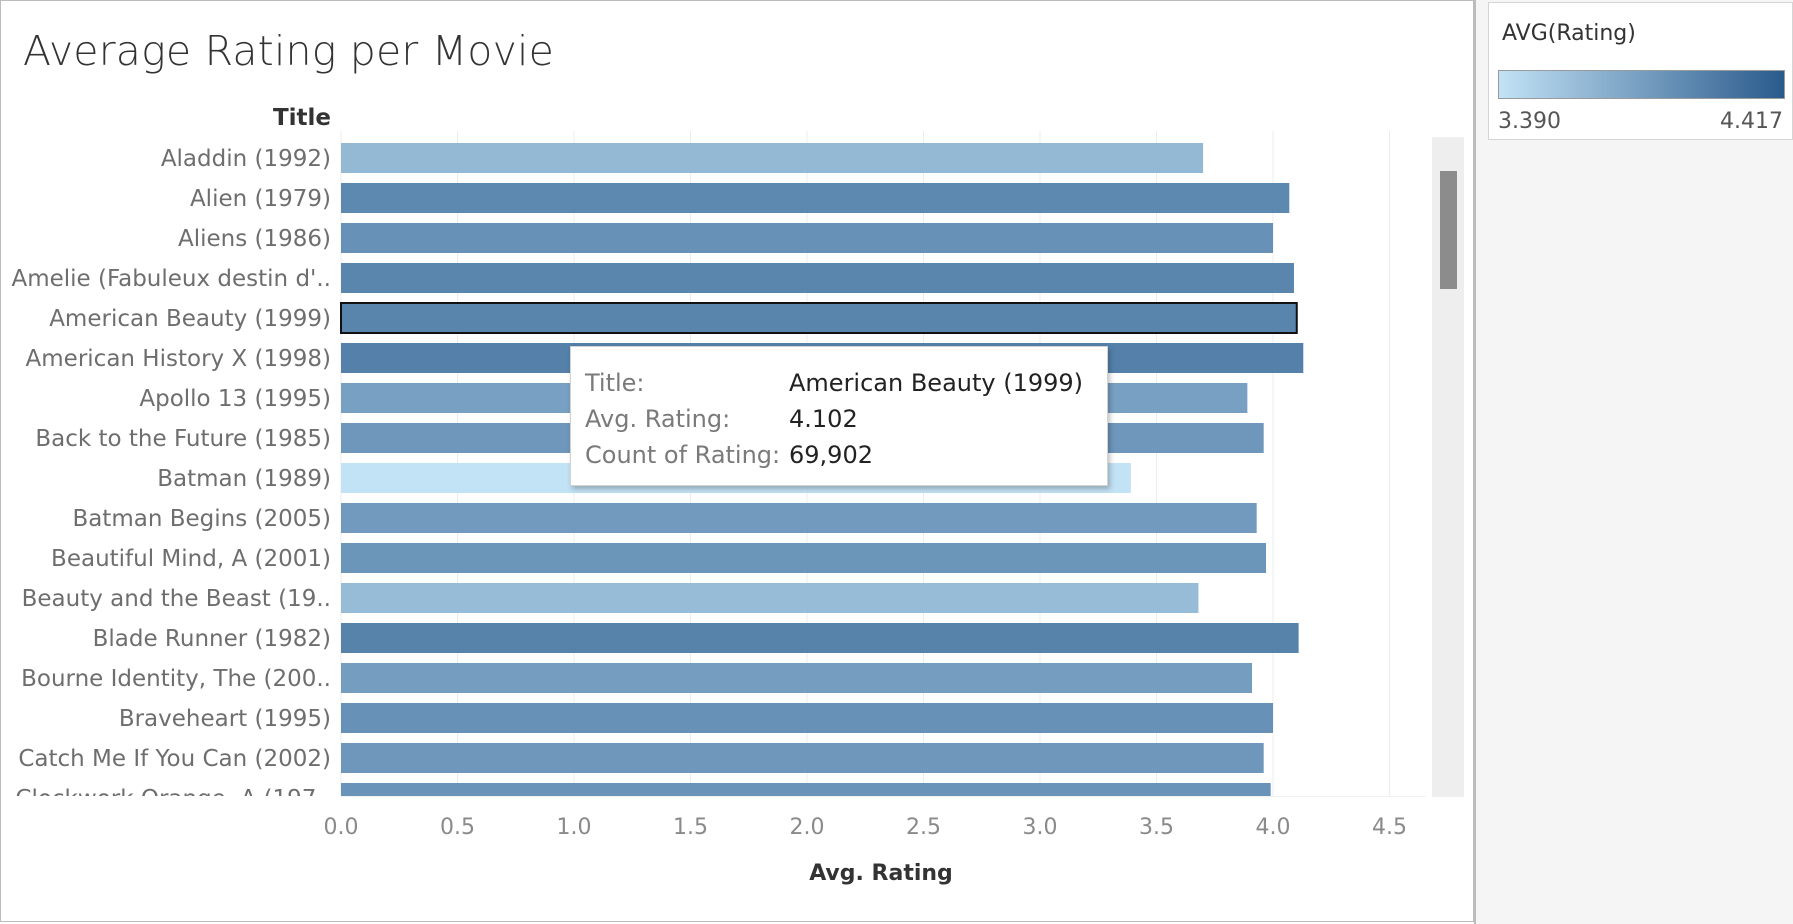 Image resolution: width=1793 pixels, height=924 pixels. I want to click on tooltip-value: American Beauty (1999), so click(936, 383).